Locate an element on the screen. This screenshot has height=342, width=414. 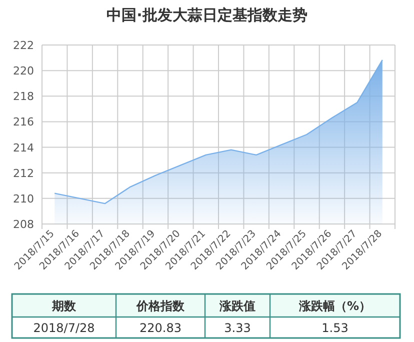
text: 220.83 is located at coordinates (161, 328).